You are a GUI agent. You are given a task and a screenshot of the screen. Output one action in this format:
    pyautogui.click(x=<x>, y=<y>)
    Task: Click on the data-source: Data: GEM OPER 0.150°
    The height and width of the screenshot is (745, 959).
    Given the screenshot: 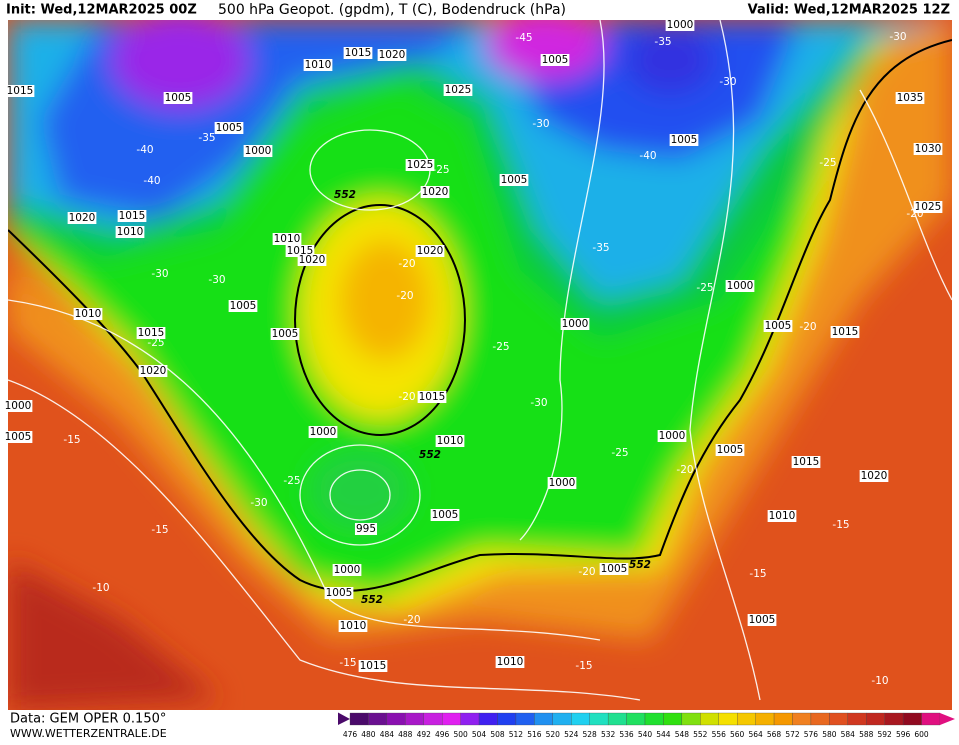 What is the action you would take?
    pyautogui.click(x=88, y=719)
    